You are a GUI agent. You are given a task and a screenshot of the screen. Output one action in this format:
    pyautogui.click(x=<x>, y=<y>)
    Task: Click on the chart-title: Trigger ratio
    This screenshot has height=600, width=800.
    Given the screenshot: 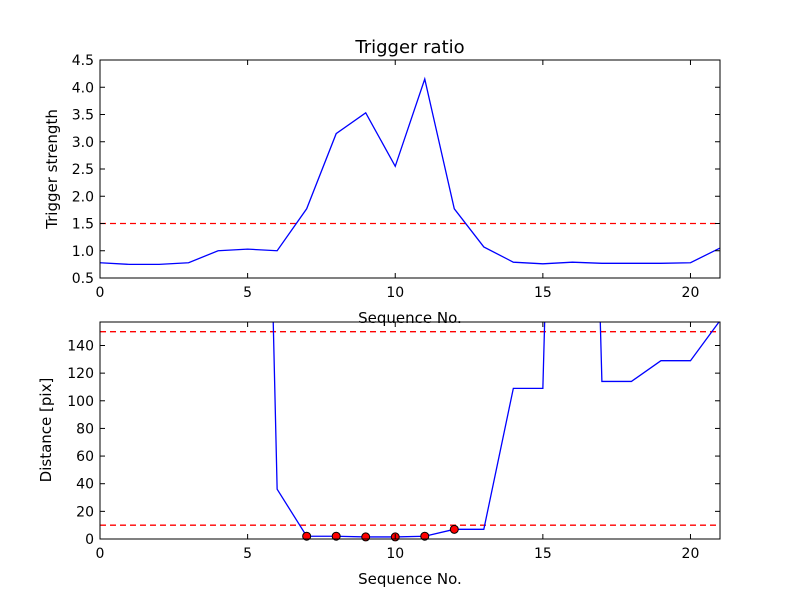 What is the action you would take?
    pyautogui.click(x=409, y=47)
    